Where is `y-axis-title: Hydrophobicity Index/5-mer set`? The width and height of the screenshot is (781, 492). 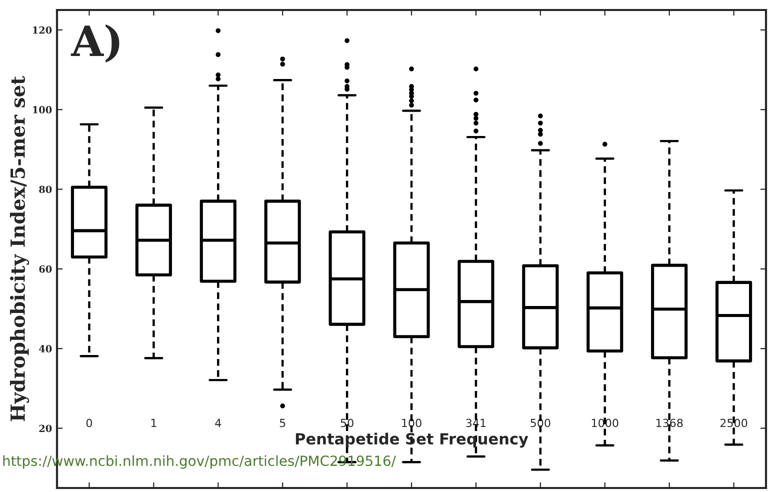
y-axis-title: Hydrophobicity Index/5-mer set is located at coordinates (20, 249).